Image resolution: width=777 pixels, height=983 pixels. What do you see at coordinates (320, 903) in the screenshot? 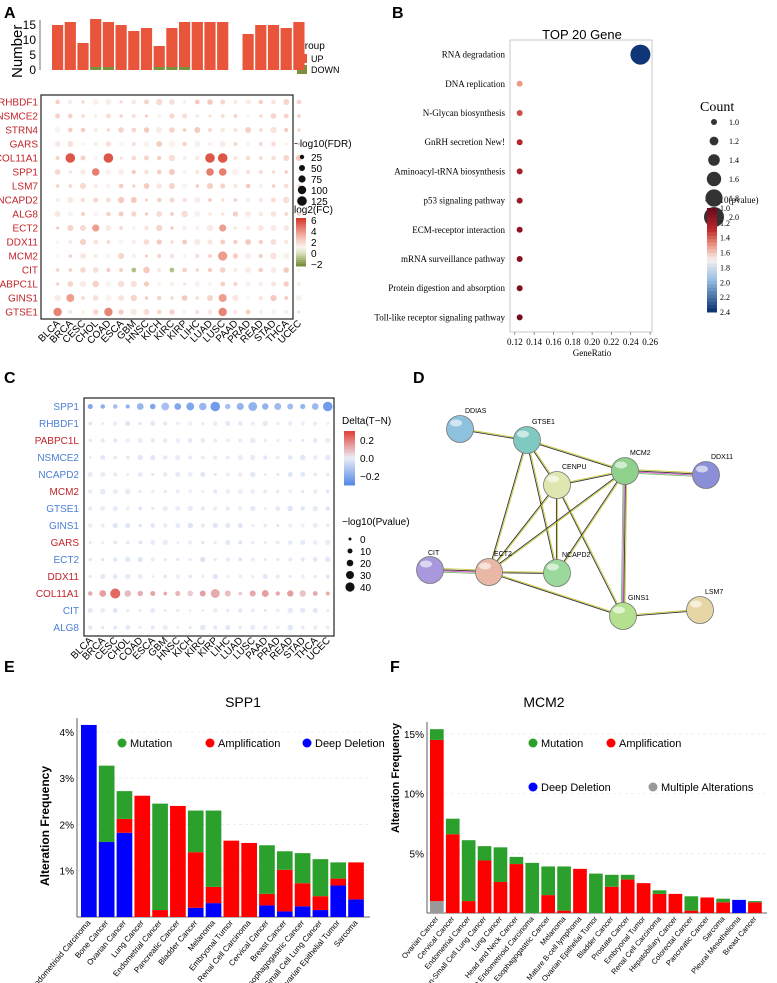
I see `panel-e-bar-amplification` at bounding box center [320, 903].